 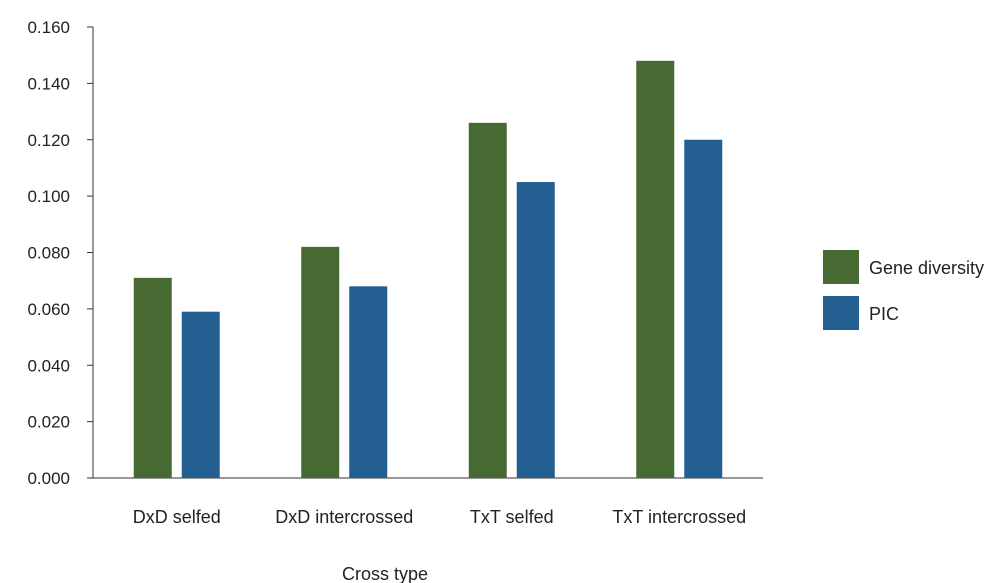 What do you see at coordinates (385, 573) in the screenshot?
I see `x-axis-title: Cross type` at bounding box center [385, 573].